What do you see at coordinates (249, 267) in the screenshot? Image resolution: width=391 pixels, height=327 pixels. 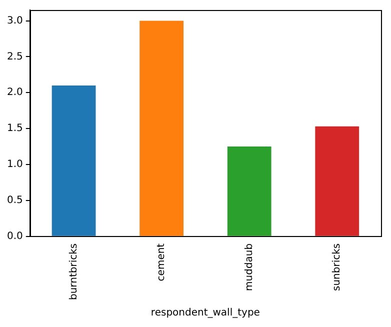 I see `x-tick-label: muddaub` at bounding box center [249, 267].